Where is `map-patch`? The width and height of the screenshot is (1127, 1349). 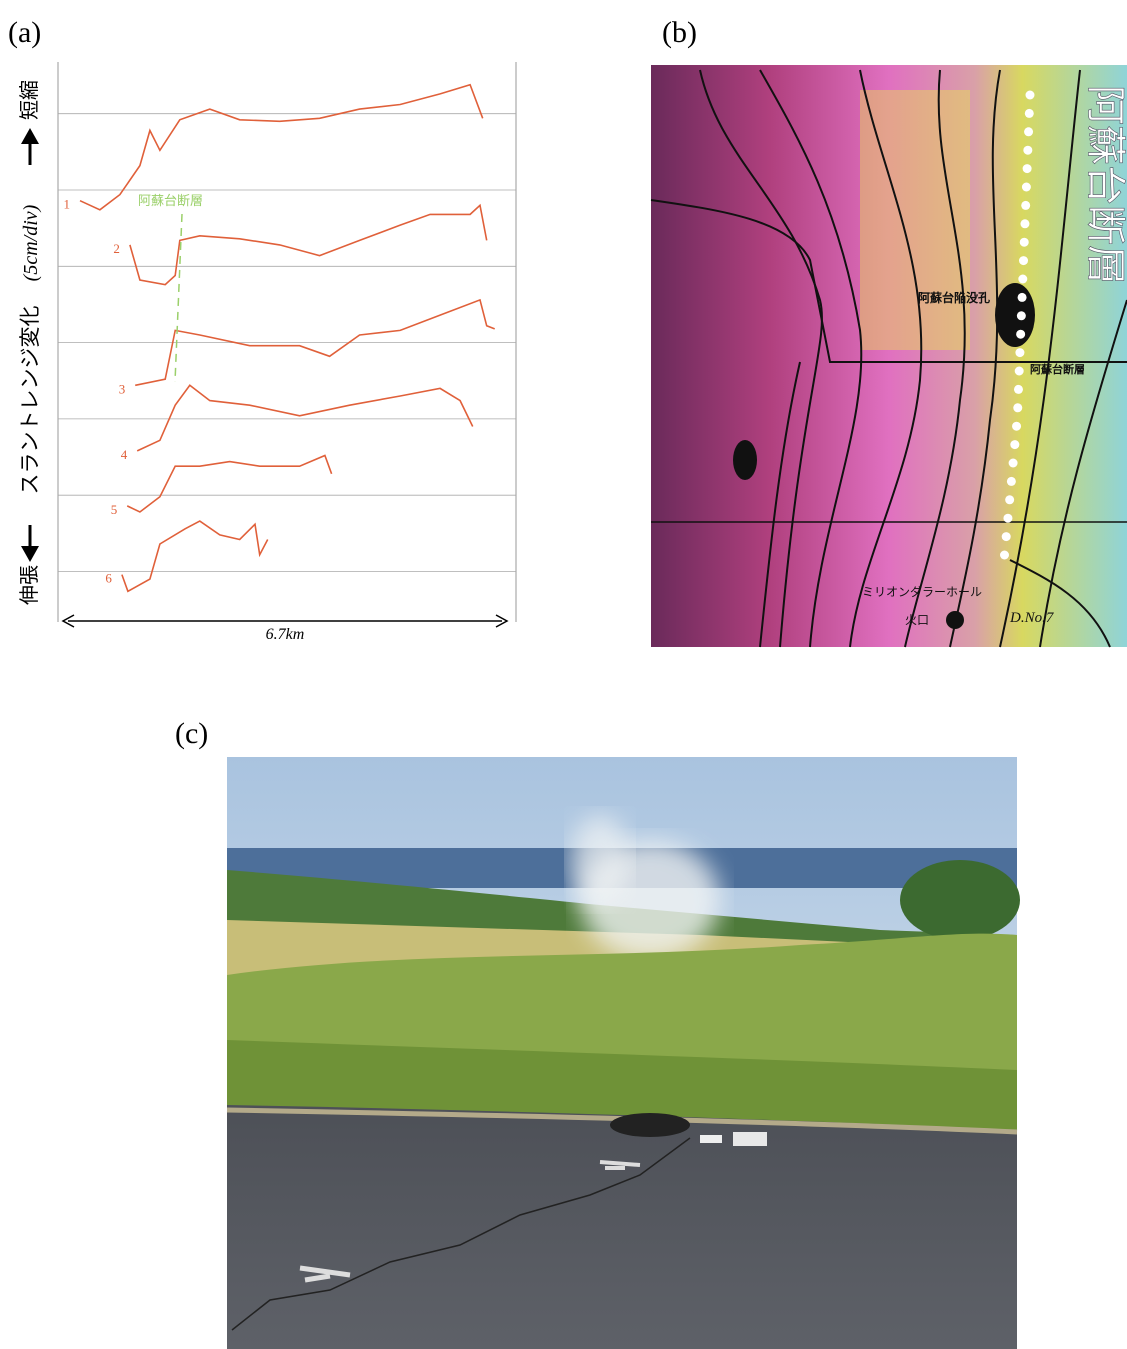 map-patch is located at coordinates (915, 220).